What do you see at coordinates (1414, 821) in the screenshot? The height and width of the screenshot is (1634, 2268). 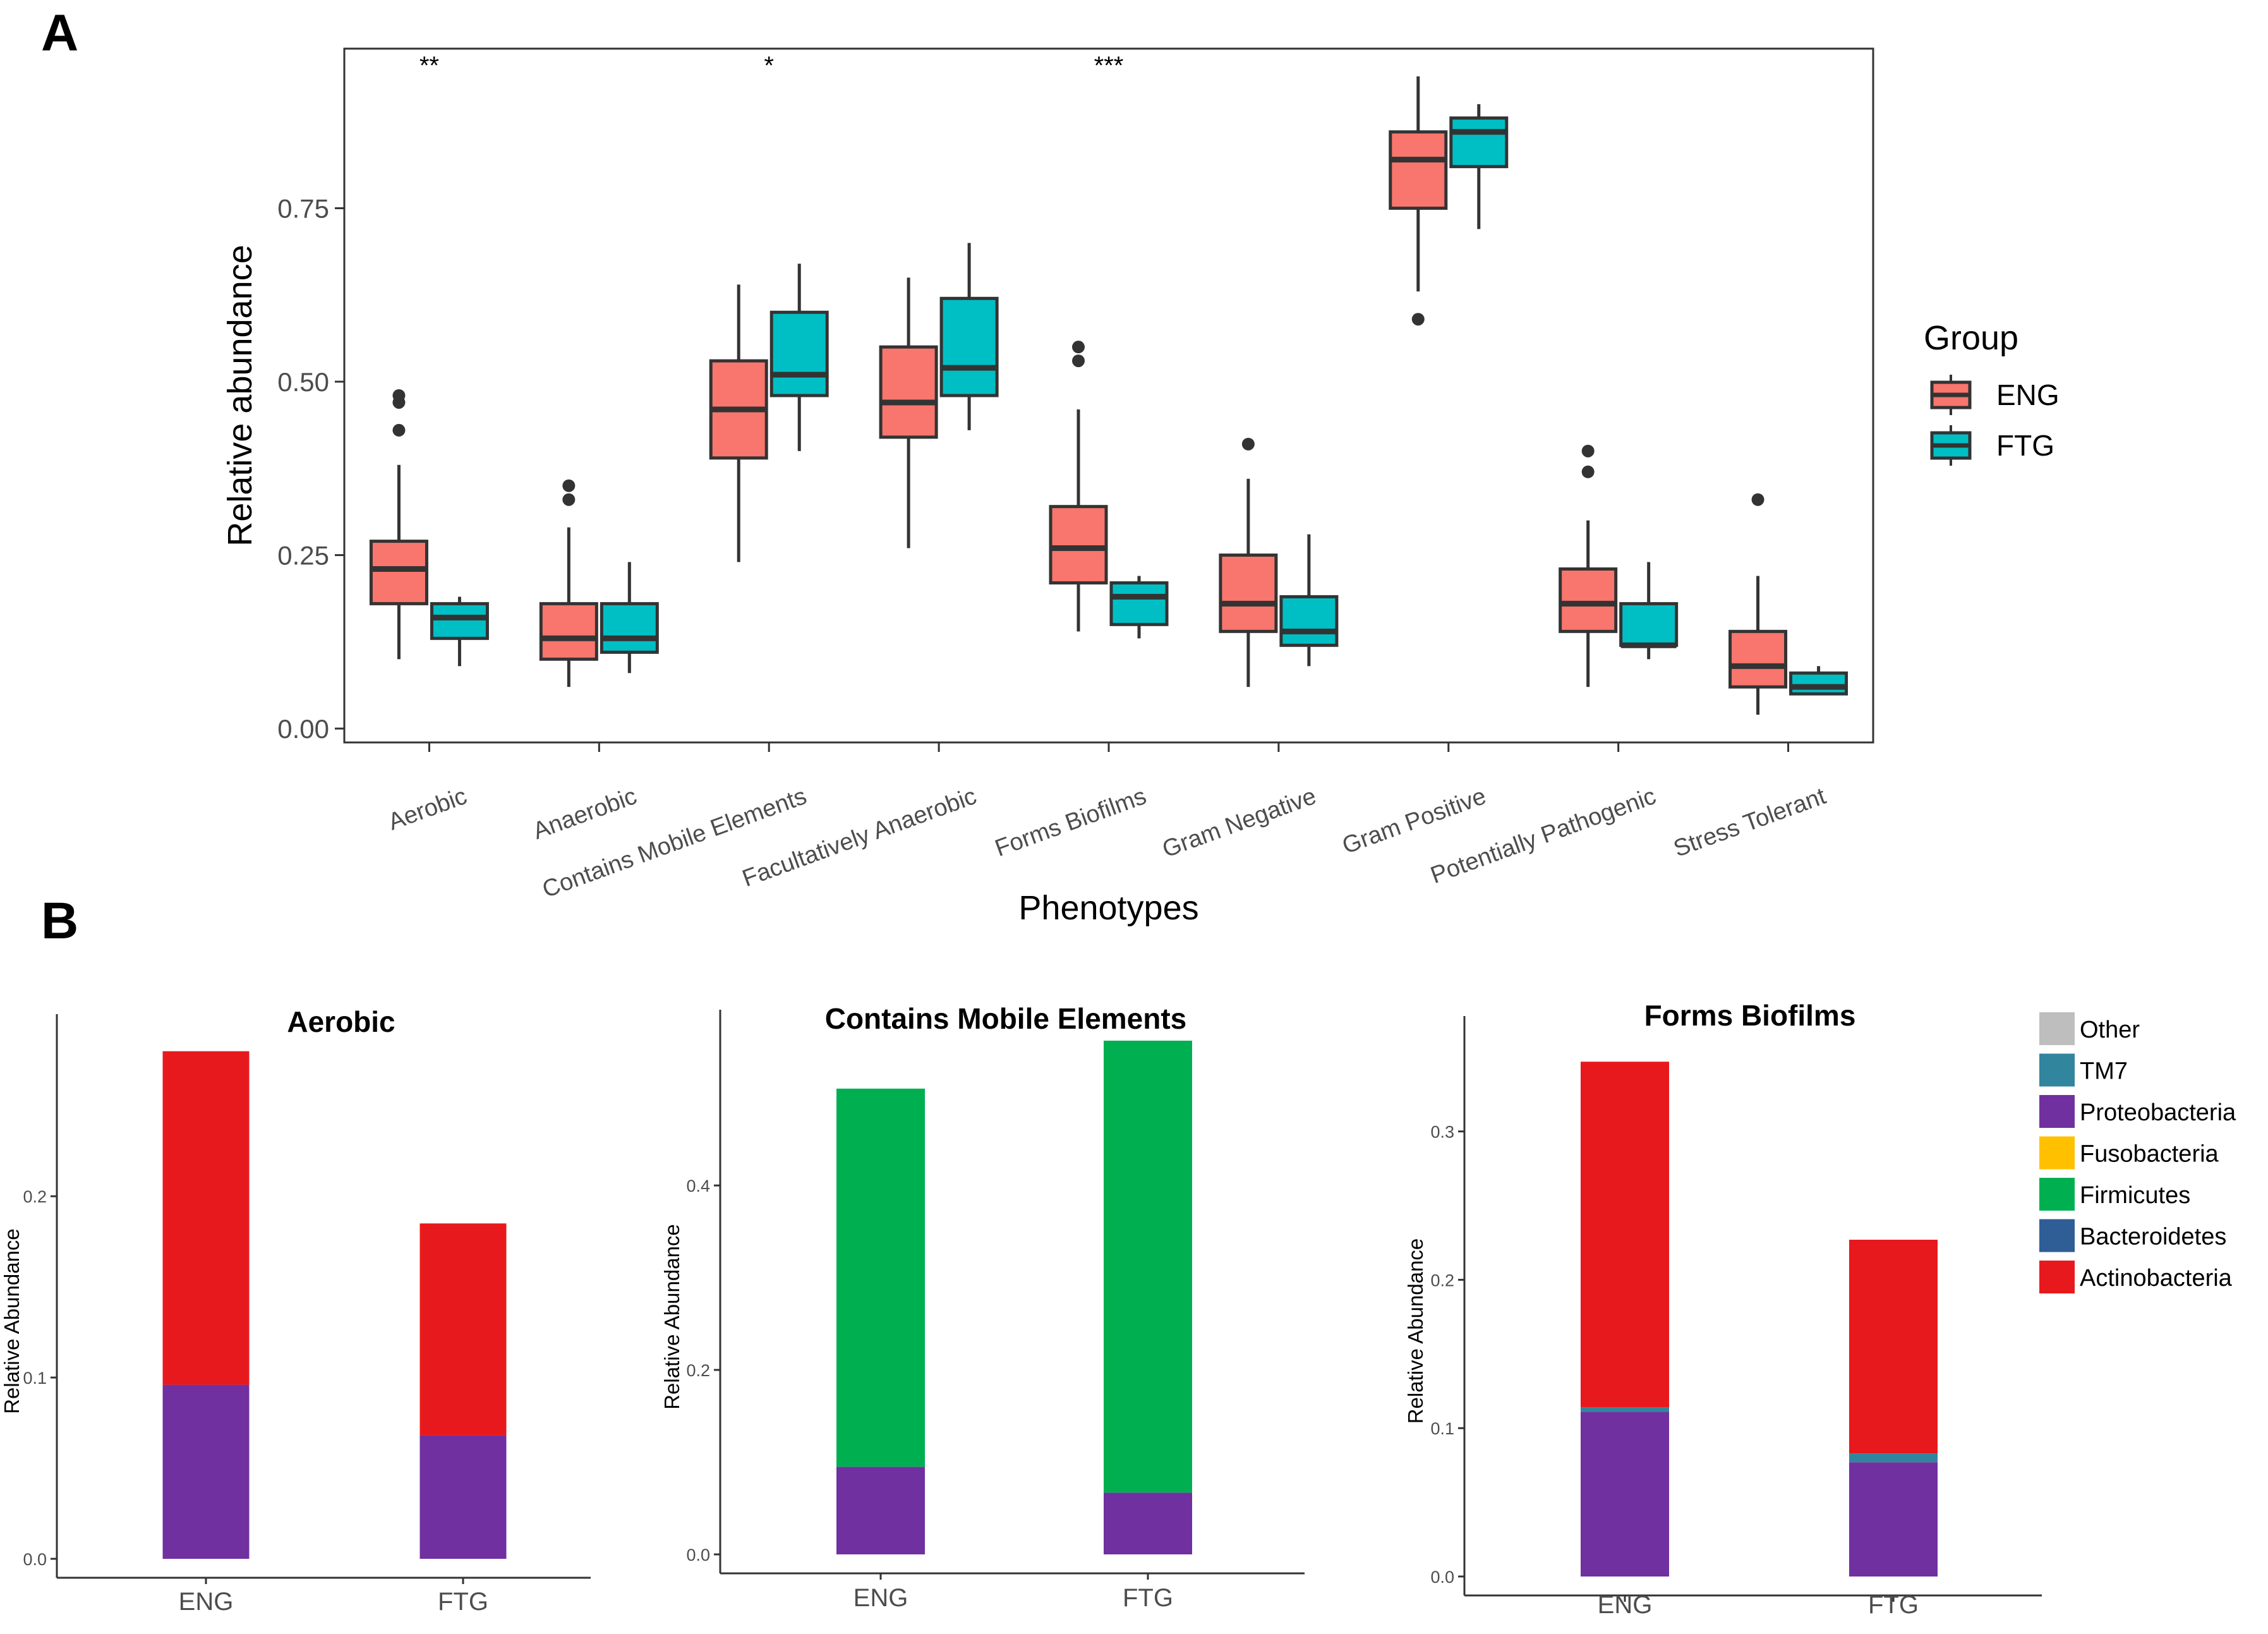 I see `x-tick-label-gram-positive: Gram Positive` at bounding box center [1414, 821].